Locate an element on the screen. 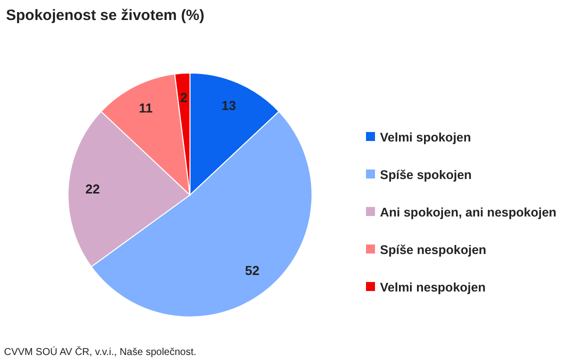 The width and height of the screenshot is (588, 363). data-label: 22 is located at coordinates (92, 188).